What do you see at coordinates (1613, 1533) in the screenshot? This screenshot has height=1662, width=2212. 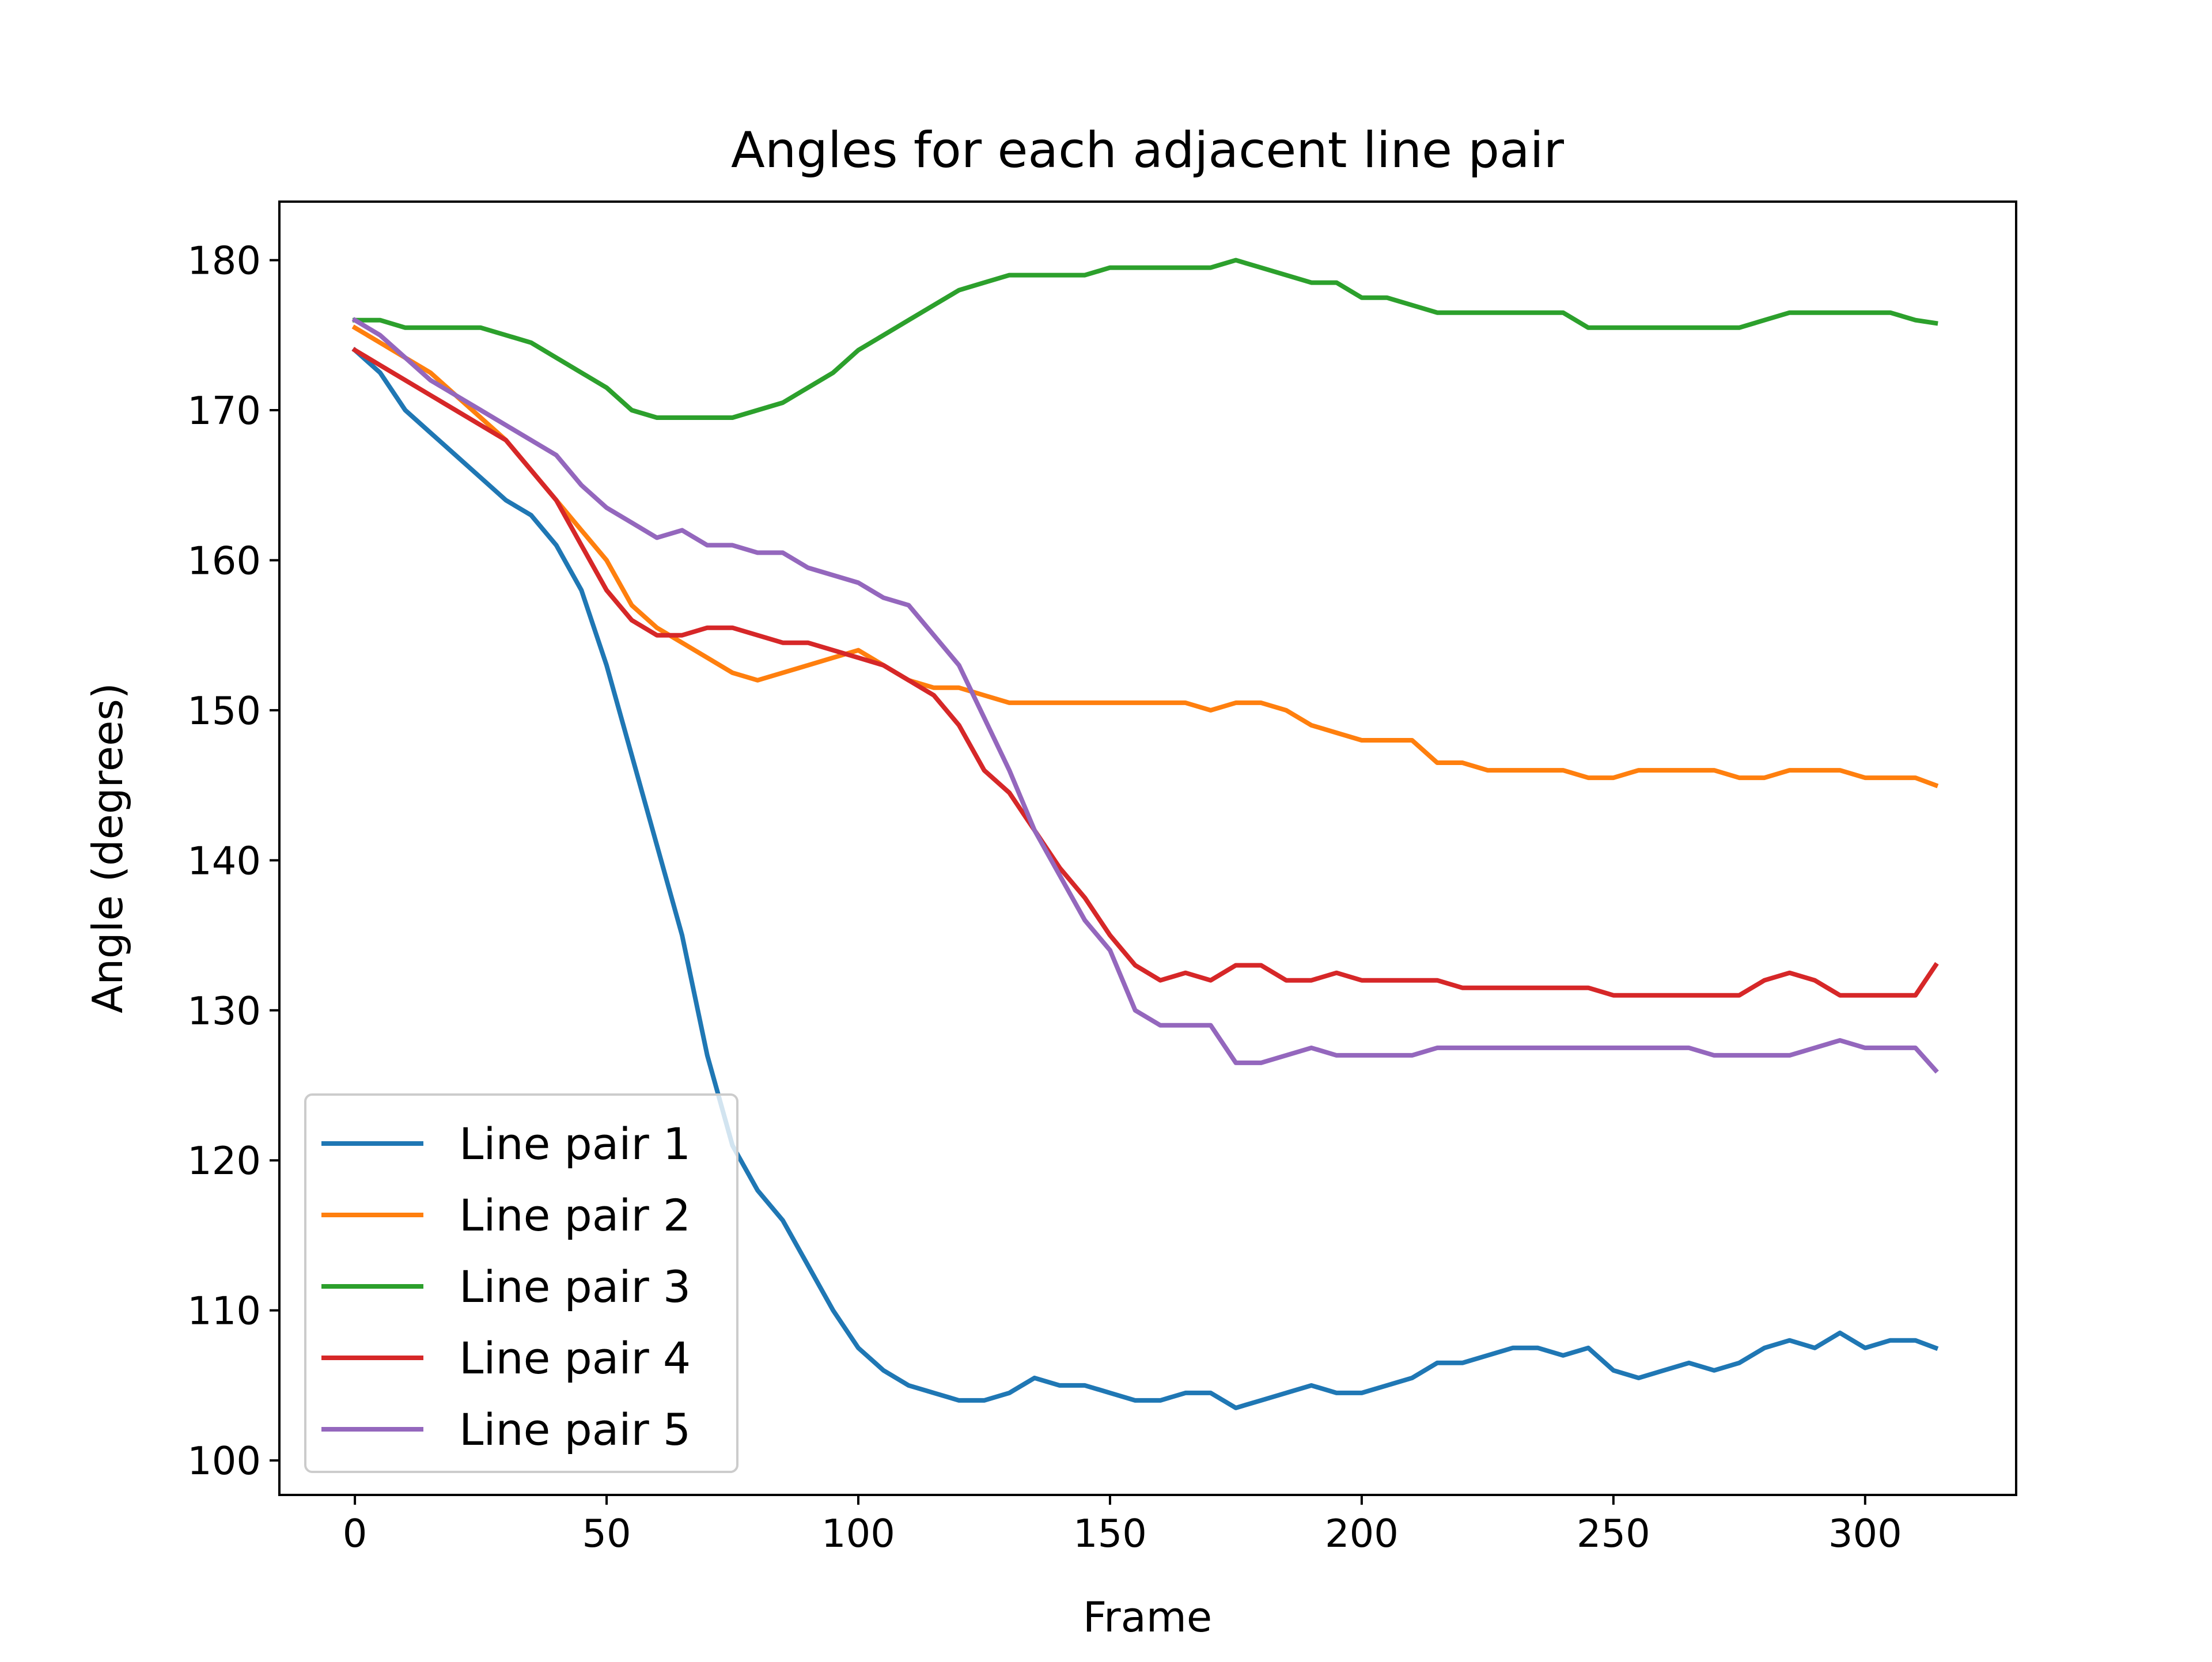 I see `x-tick-label: 250` at bounding box center [1613, 1533].